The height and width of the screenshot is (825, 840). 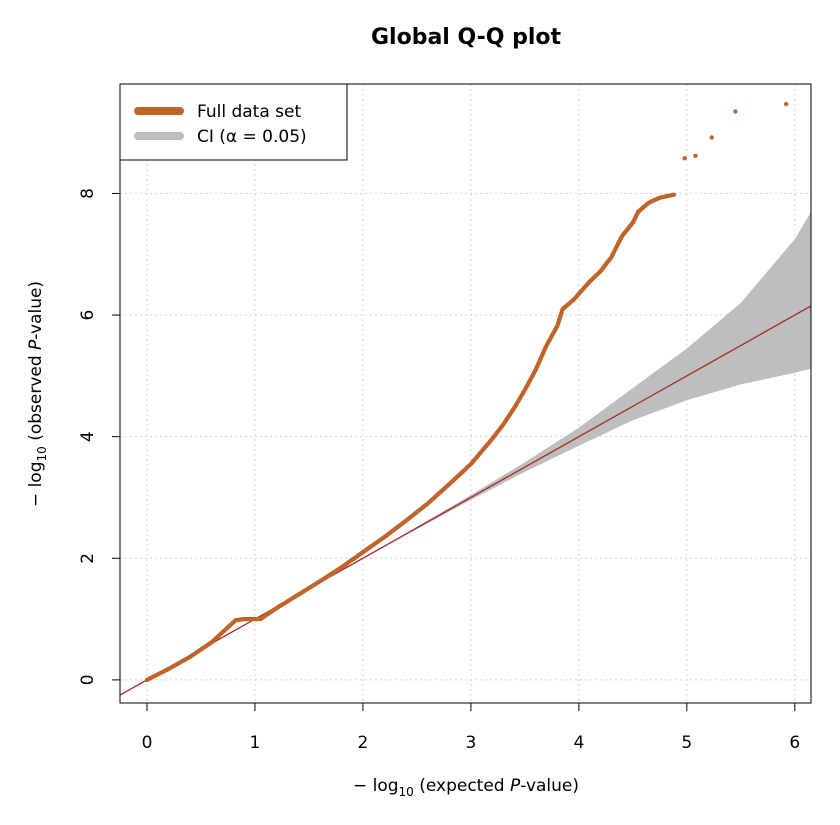 What do you see at coordinates (88, 558) in the screenshot?
I see `y-tick-label-2: 2` at bounding box center [88, 558].